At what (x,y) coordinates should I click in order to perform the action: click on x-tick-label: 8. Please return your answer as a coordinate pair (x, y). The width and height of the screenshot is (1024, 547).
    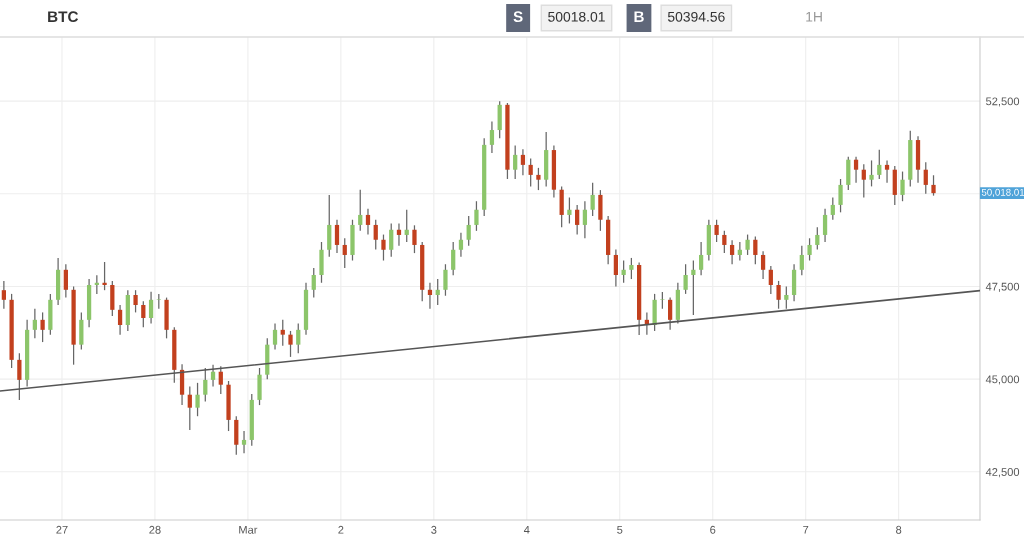
    Looking at the image, I should click on (899, 529).